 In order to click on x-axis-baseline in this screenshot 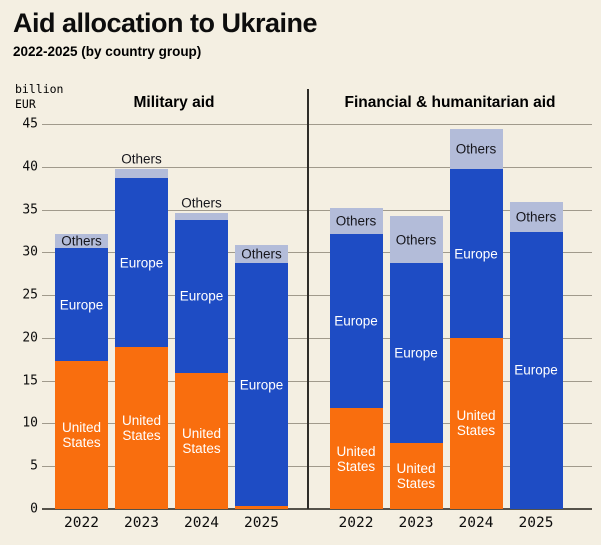, I will do `click(317, 509)`.